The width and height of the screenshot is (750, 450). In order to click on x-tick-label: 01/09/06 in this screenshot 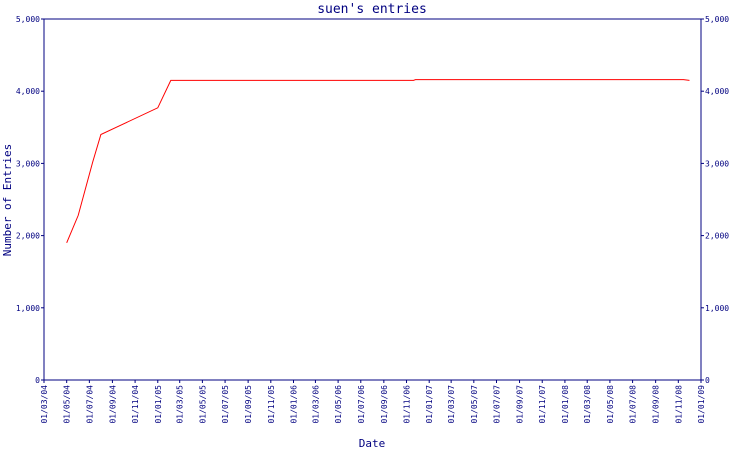, I will do `click(384, 404)`.